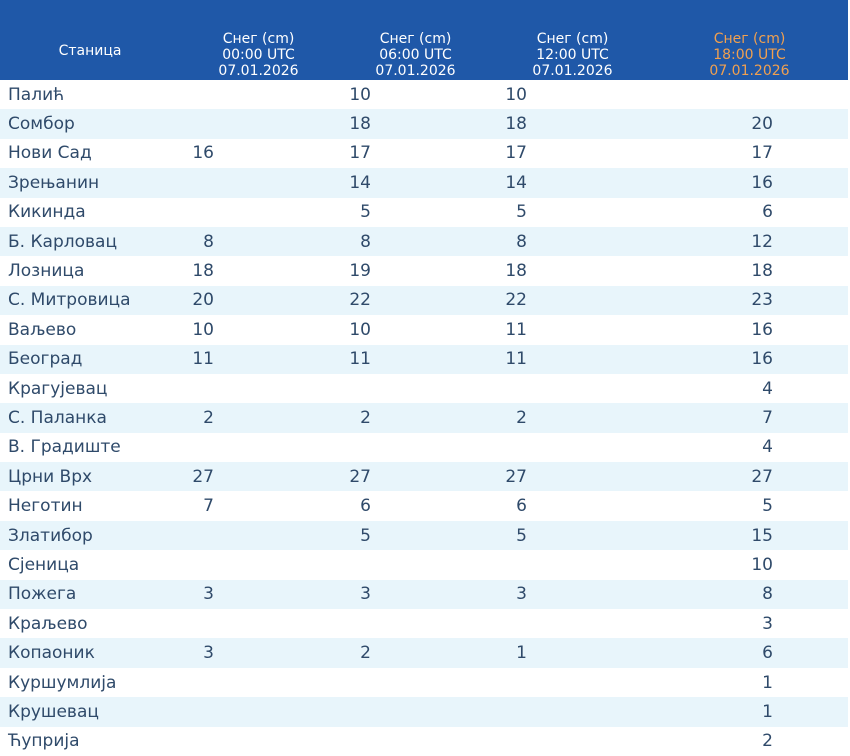 Image resolution: width=850 pixels, height=756 pixels. What do you see at coordinates (45, 359) in the screenshot?
I see `station-name: Београд` at bounding box center [45, 359].